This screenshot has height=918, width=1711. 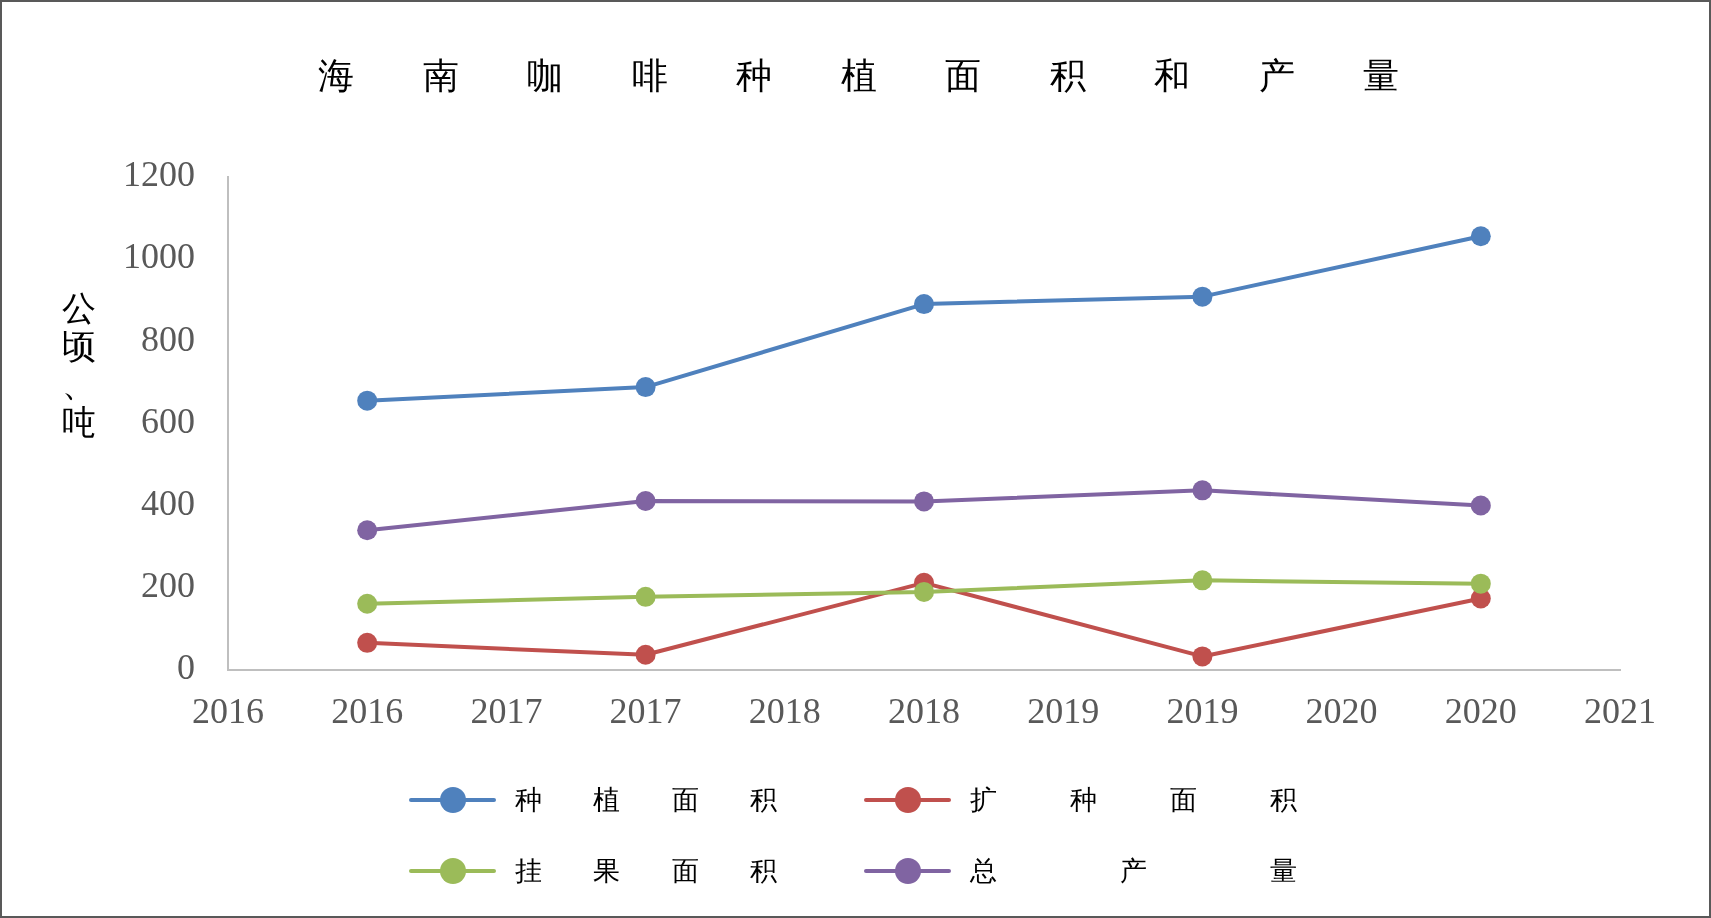 What do you see at coordinates (1133, 800) in the screenshot?
I see `legend-label: 扩种面积` at bounding box center [1133, 800].